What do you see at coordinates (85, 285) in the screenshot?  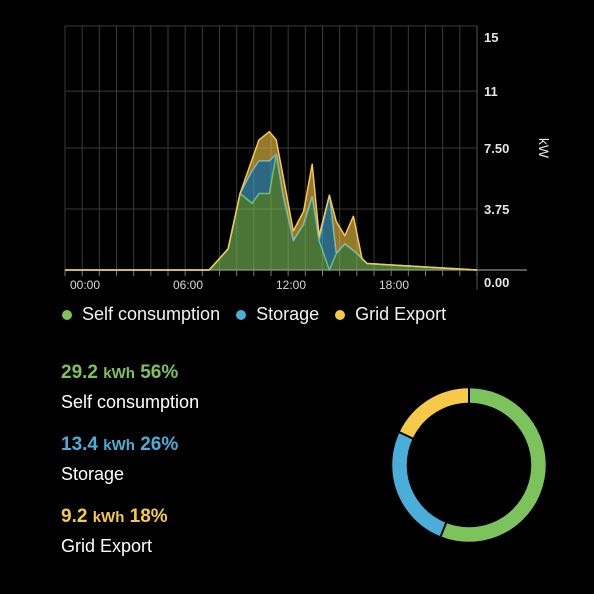 I see `x-tick-label: 00:00` at bounding box center [85, 285].